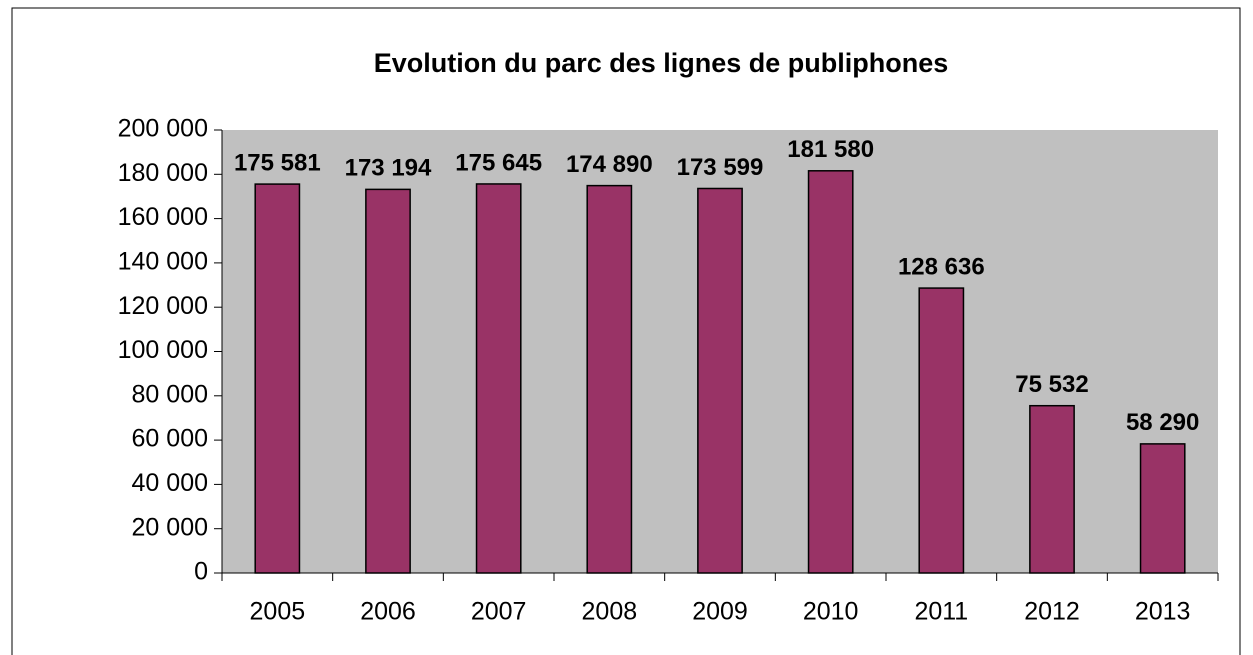  I want to click on x-tick-label: 2010, so click(831, 612).